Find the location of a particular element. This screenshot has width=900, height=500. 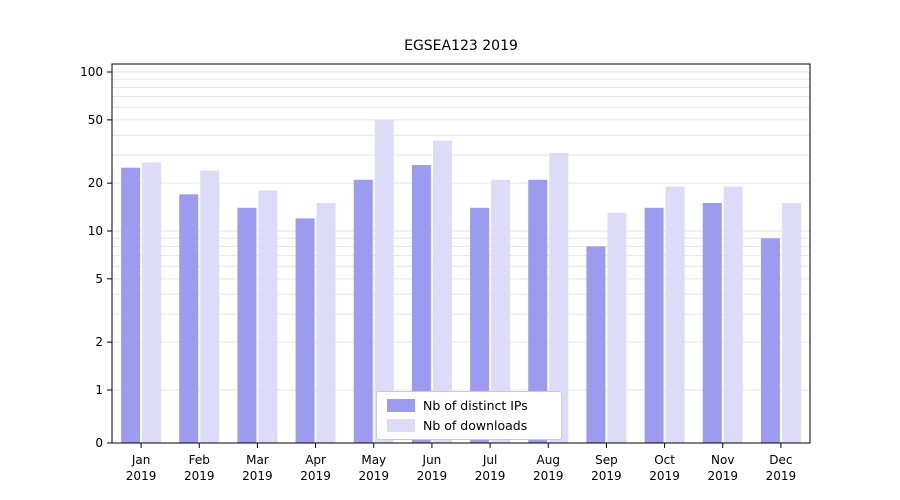

bar-series1-Jun is located at coordinates (442, 291).